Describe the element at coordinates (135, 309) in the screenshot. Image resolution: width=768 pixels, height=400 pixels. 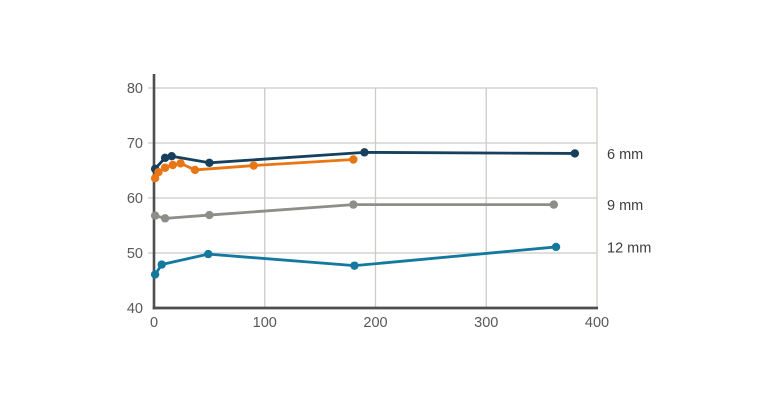
I see `y-tick-label-40: 40` at that location.